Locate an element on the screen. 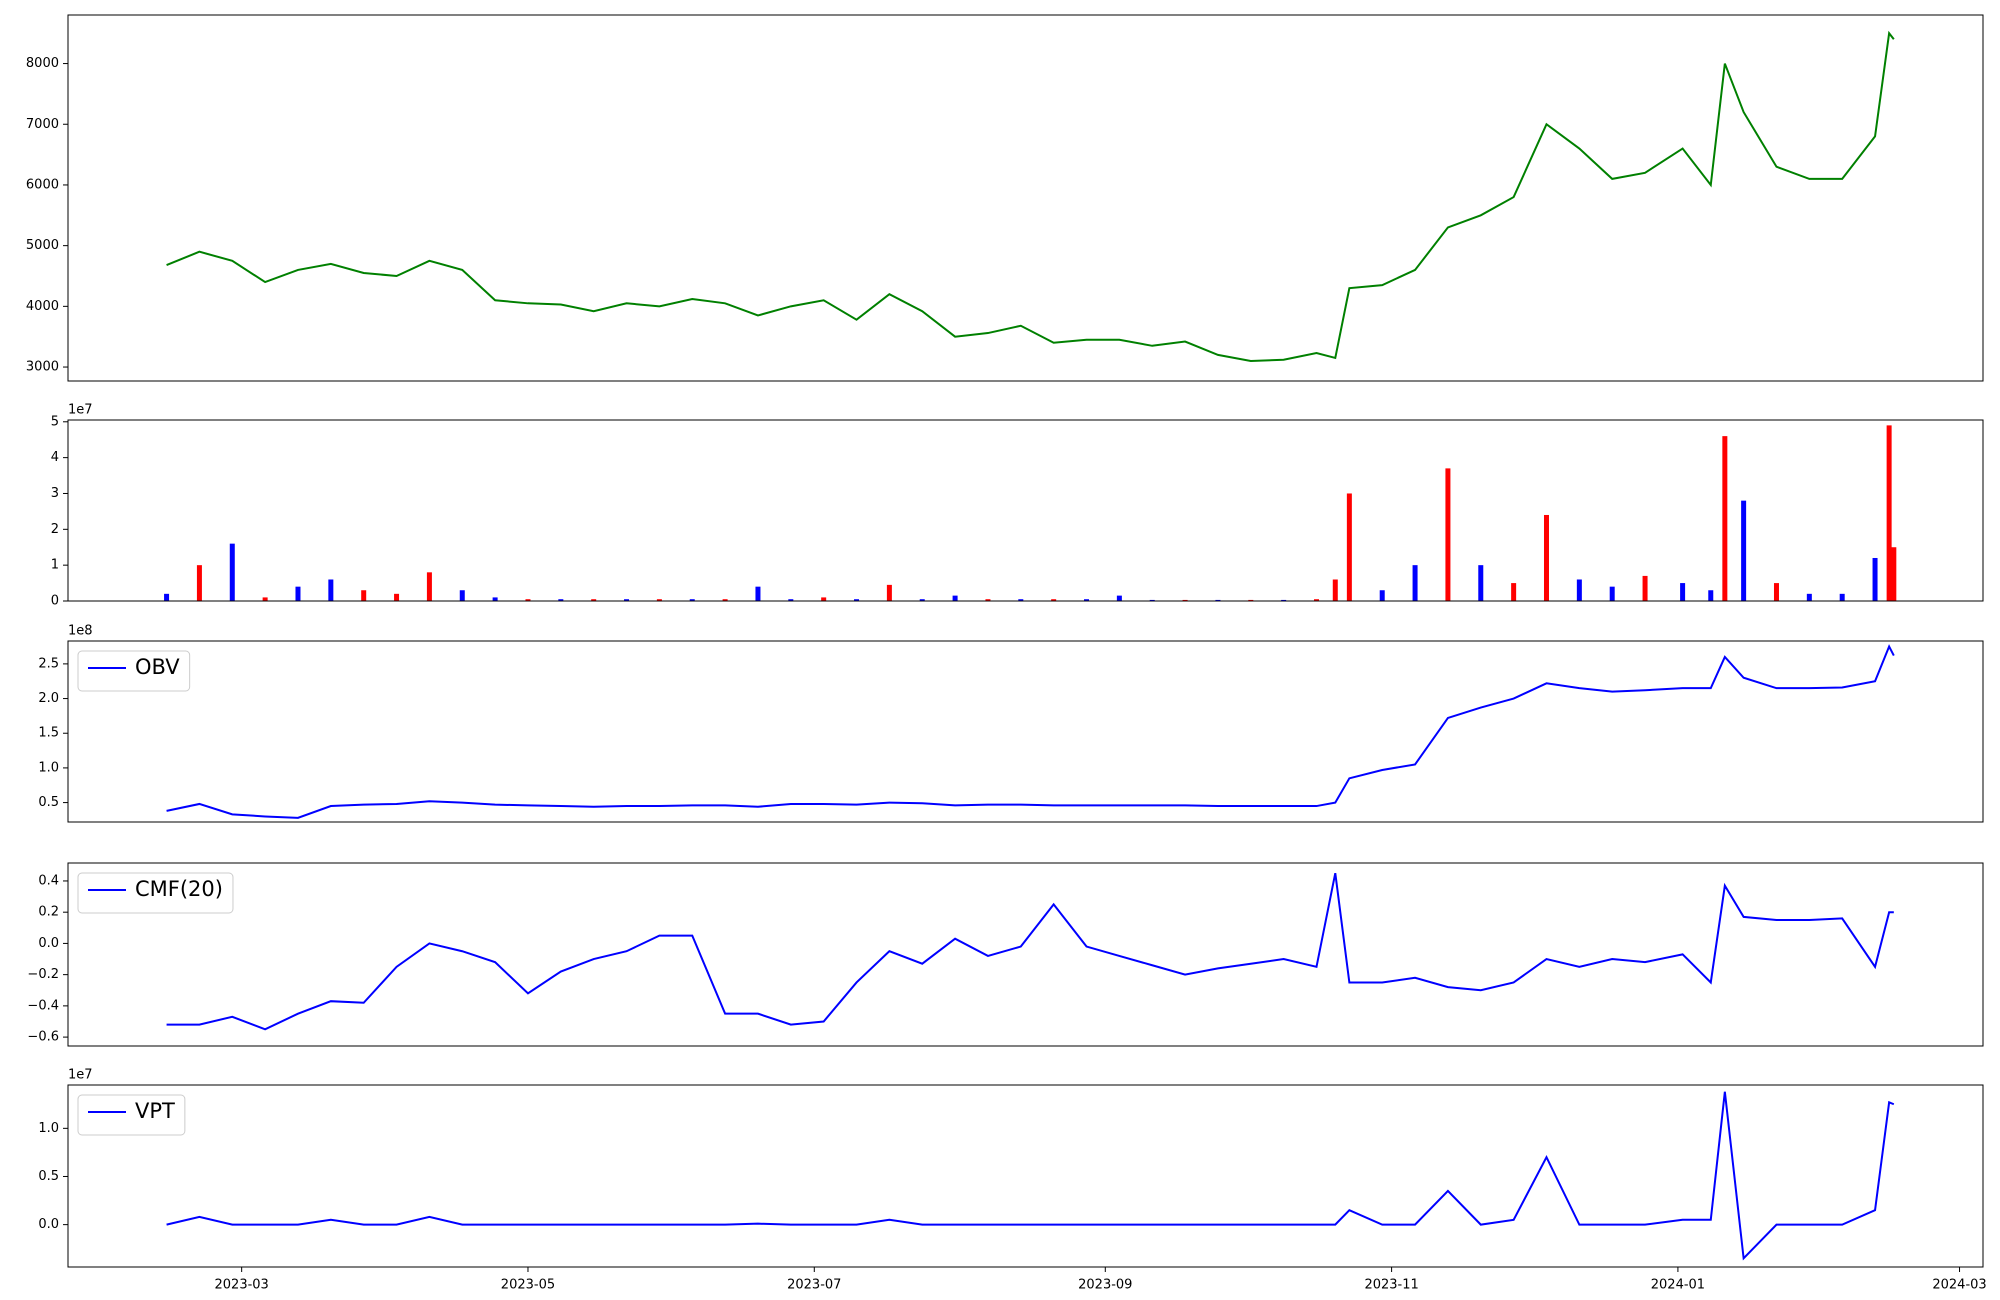  x-tick-label: 2023-09 is located at coordinates (1105, 1285).